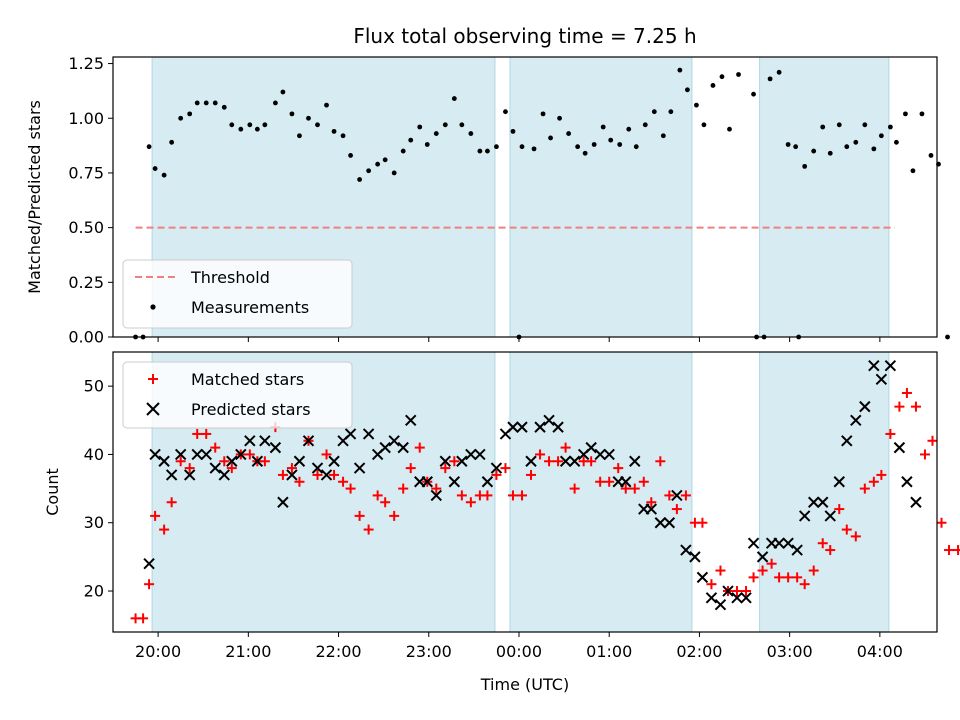  Describe the element at coordinates (94, 522) in the screenshot. I see `y-tick-label: 30` at that location.